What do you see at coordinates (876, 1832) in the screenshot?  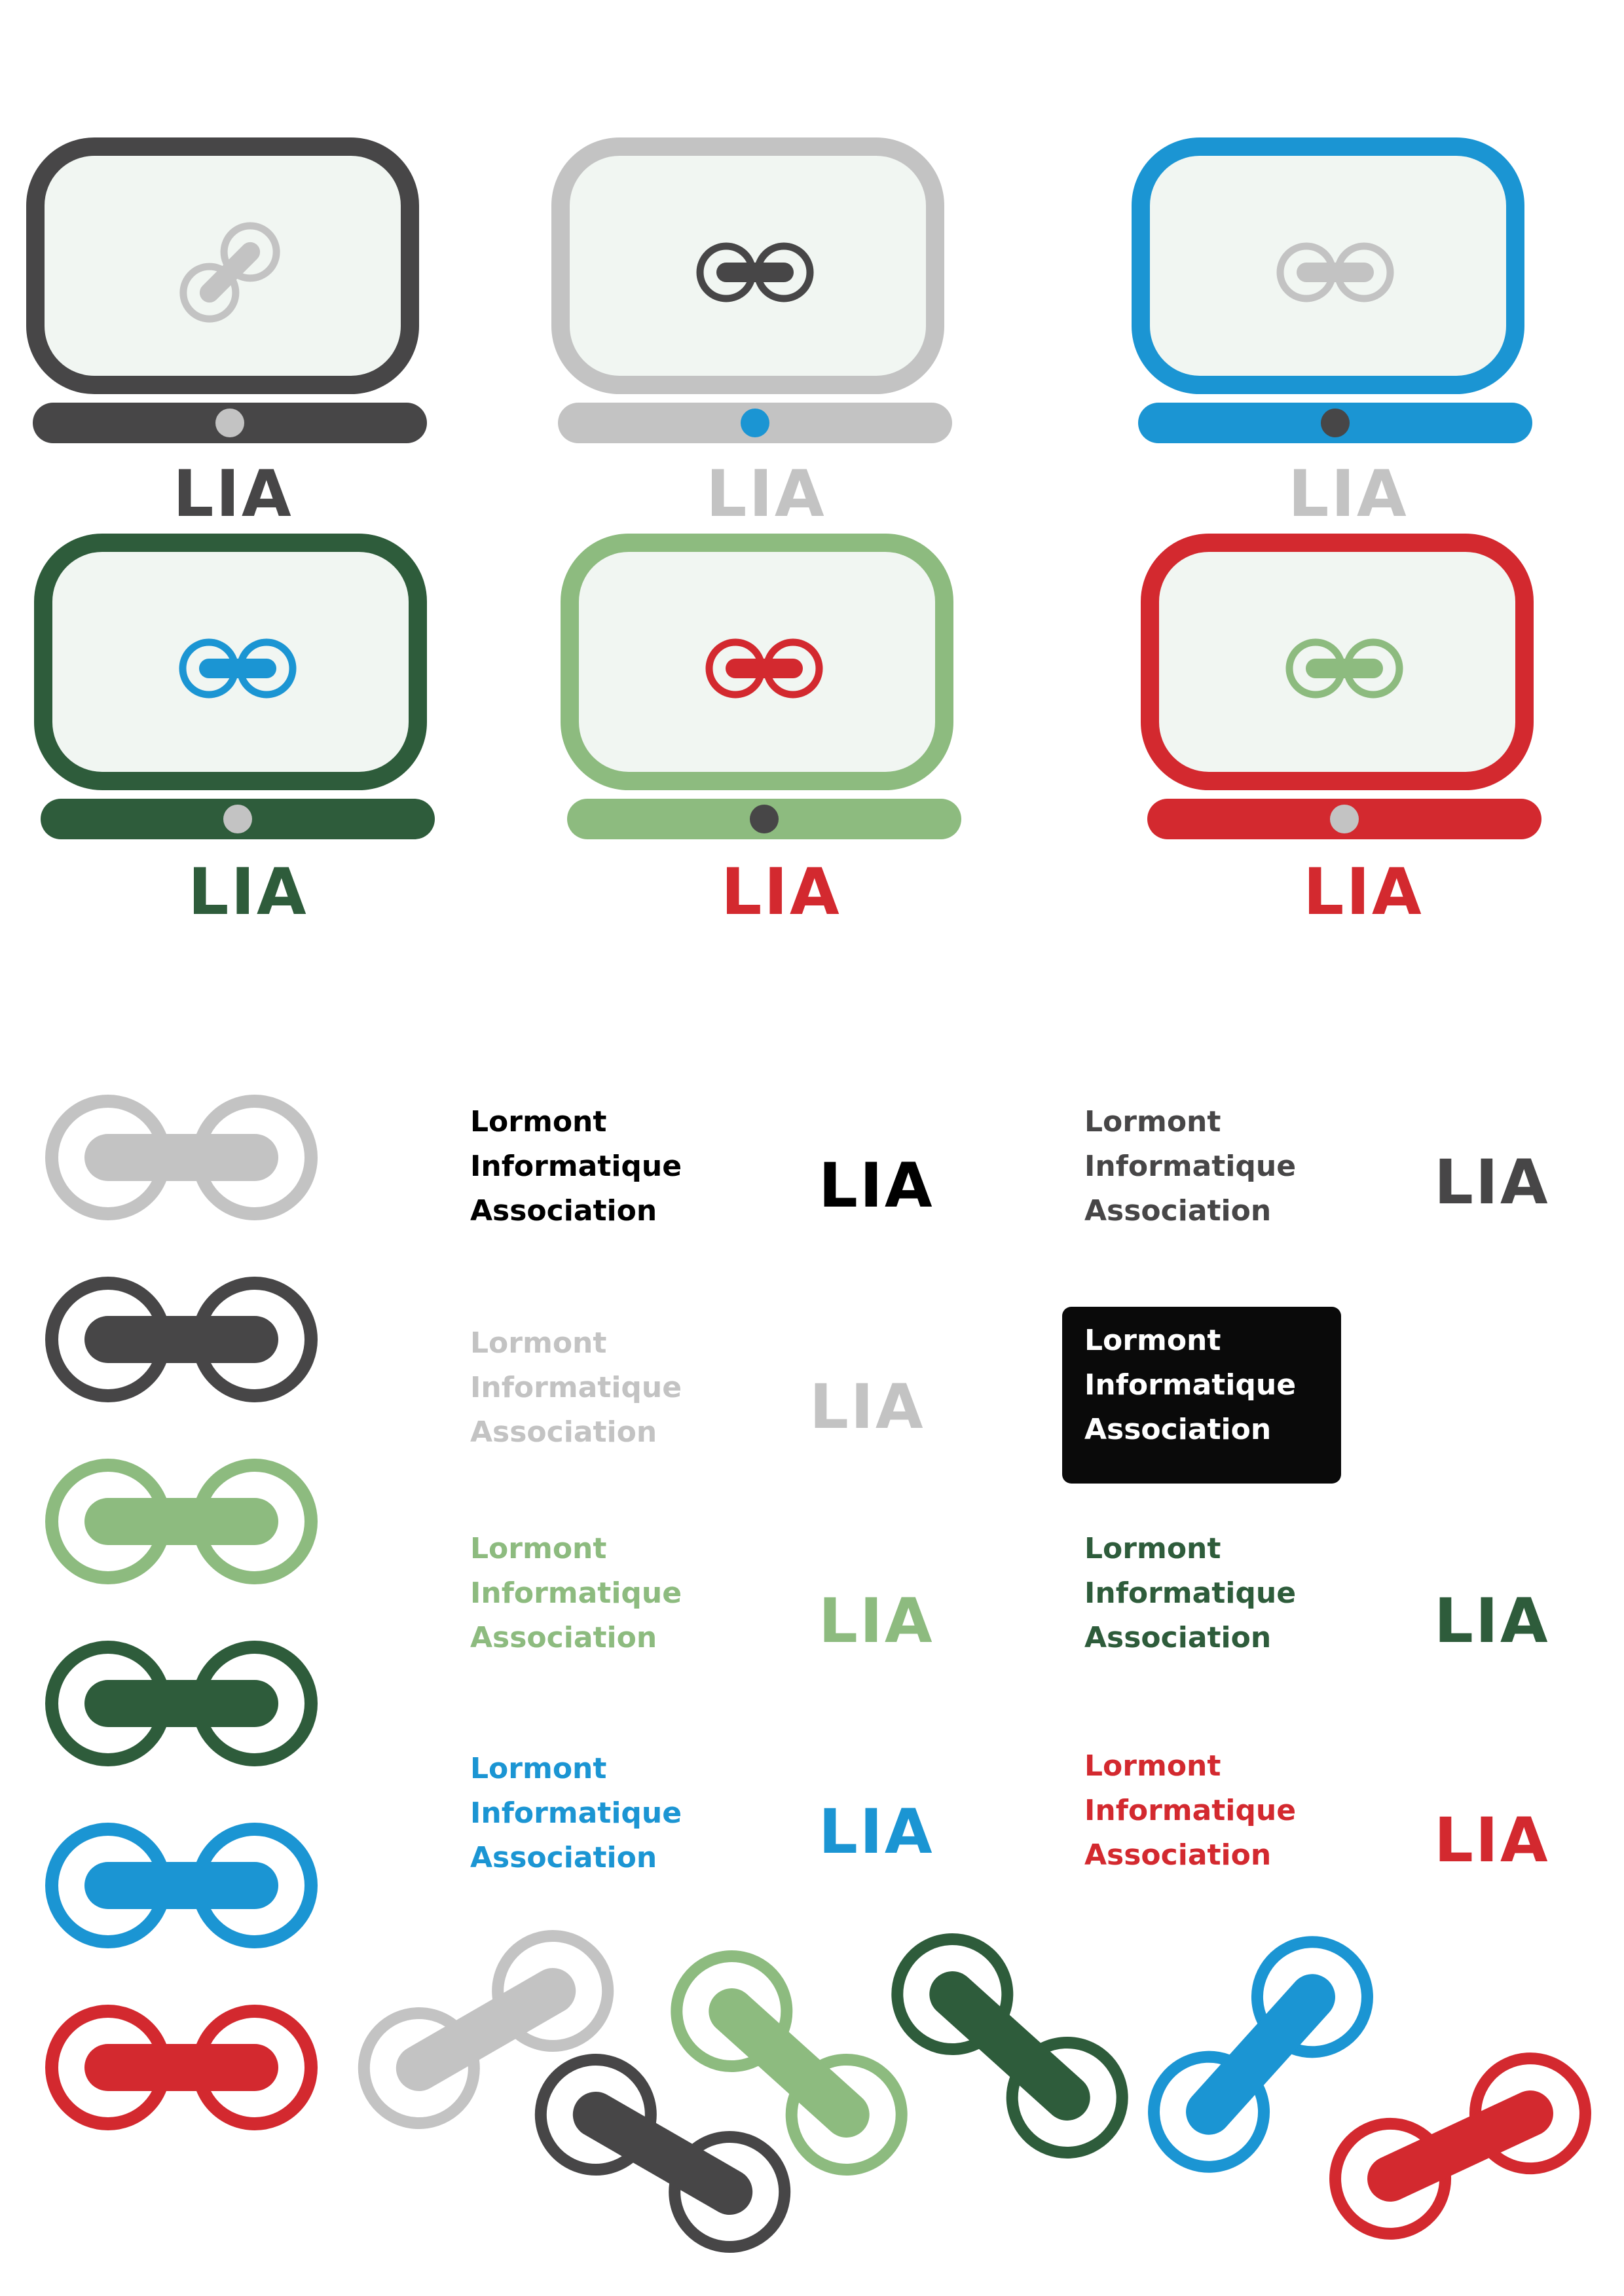 I see `wordmark-lia-7: LIA` at bounding box center [876, 1832].